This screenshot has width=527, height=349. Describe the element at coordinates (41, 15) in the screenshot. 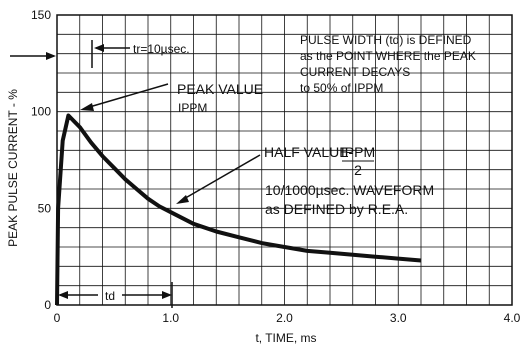

I see `y-tick-label: 150` at that location.